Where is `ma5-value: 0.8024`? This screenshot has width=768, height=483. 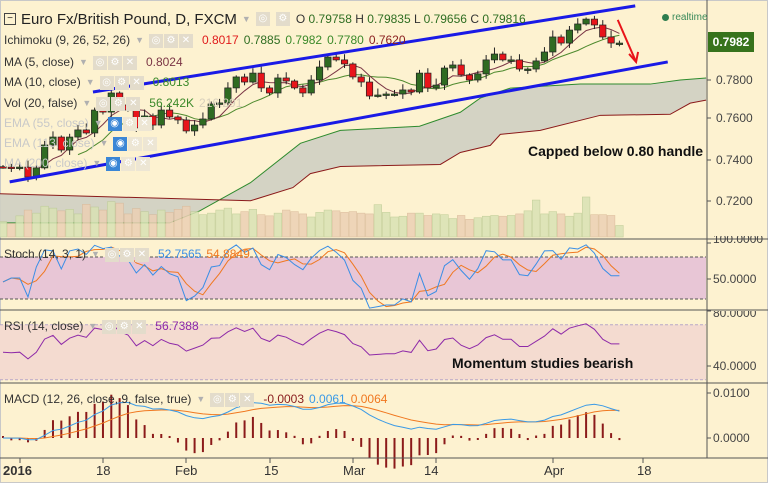 ma5-value: 0.8024 is located at coordinates (164, 62).